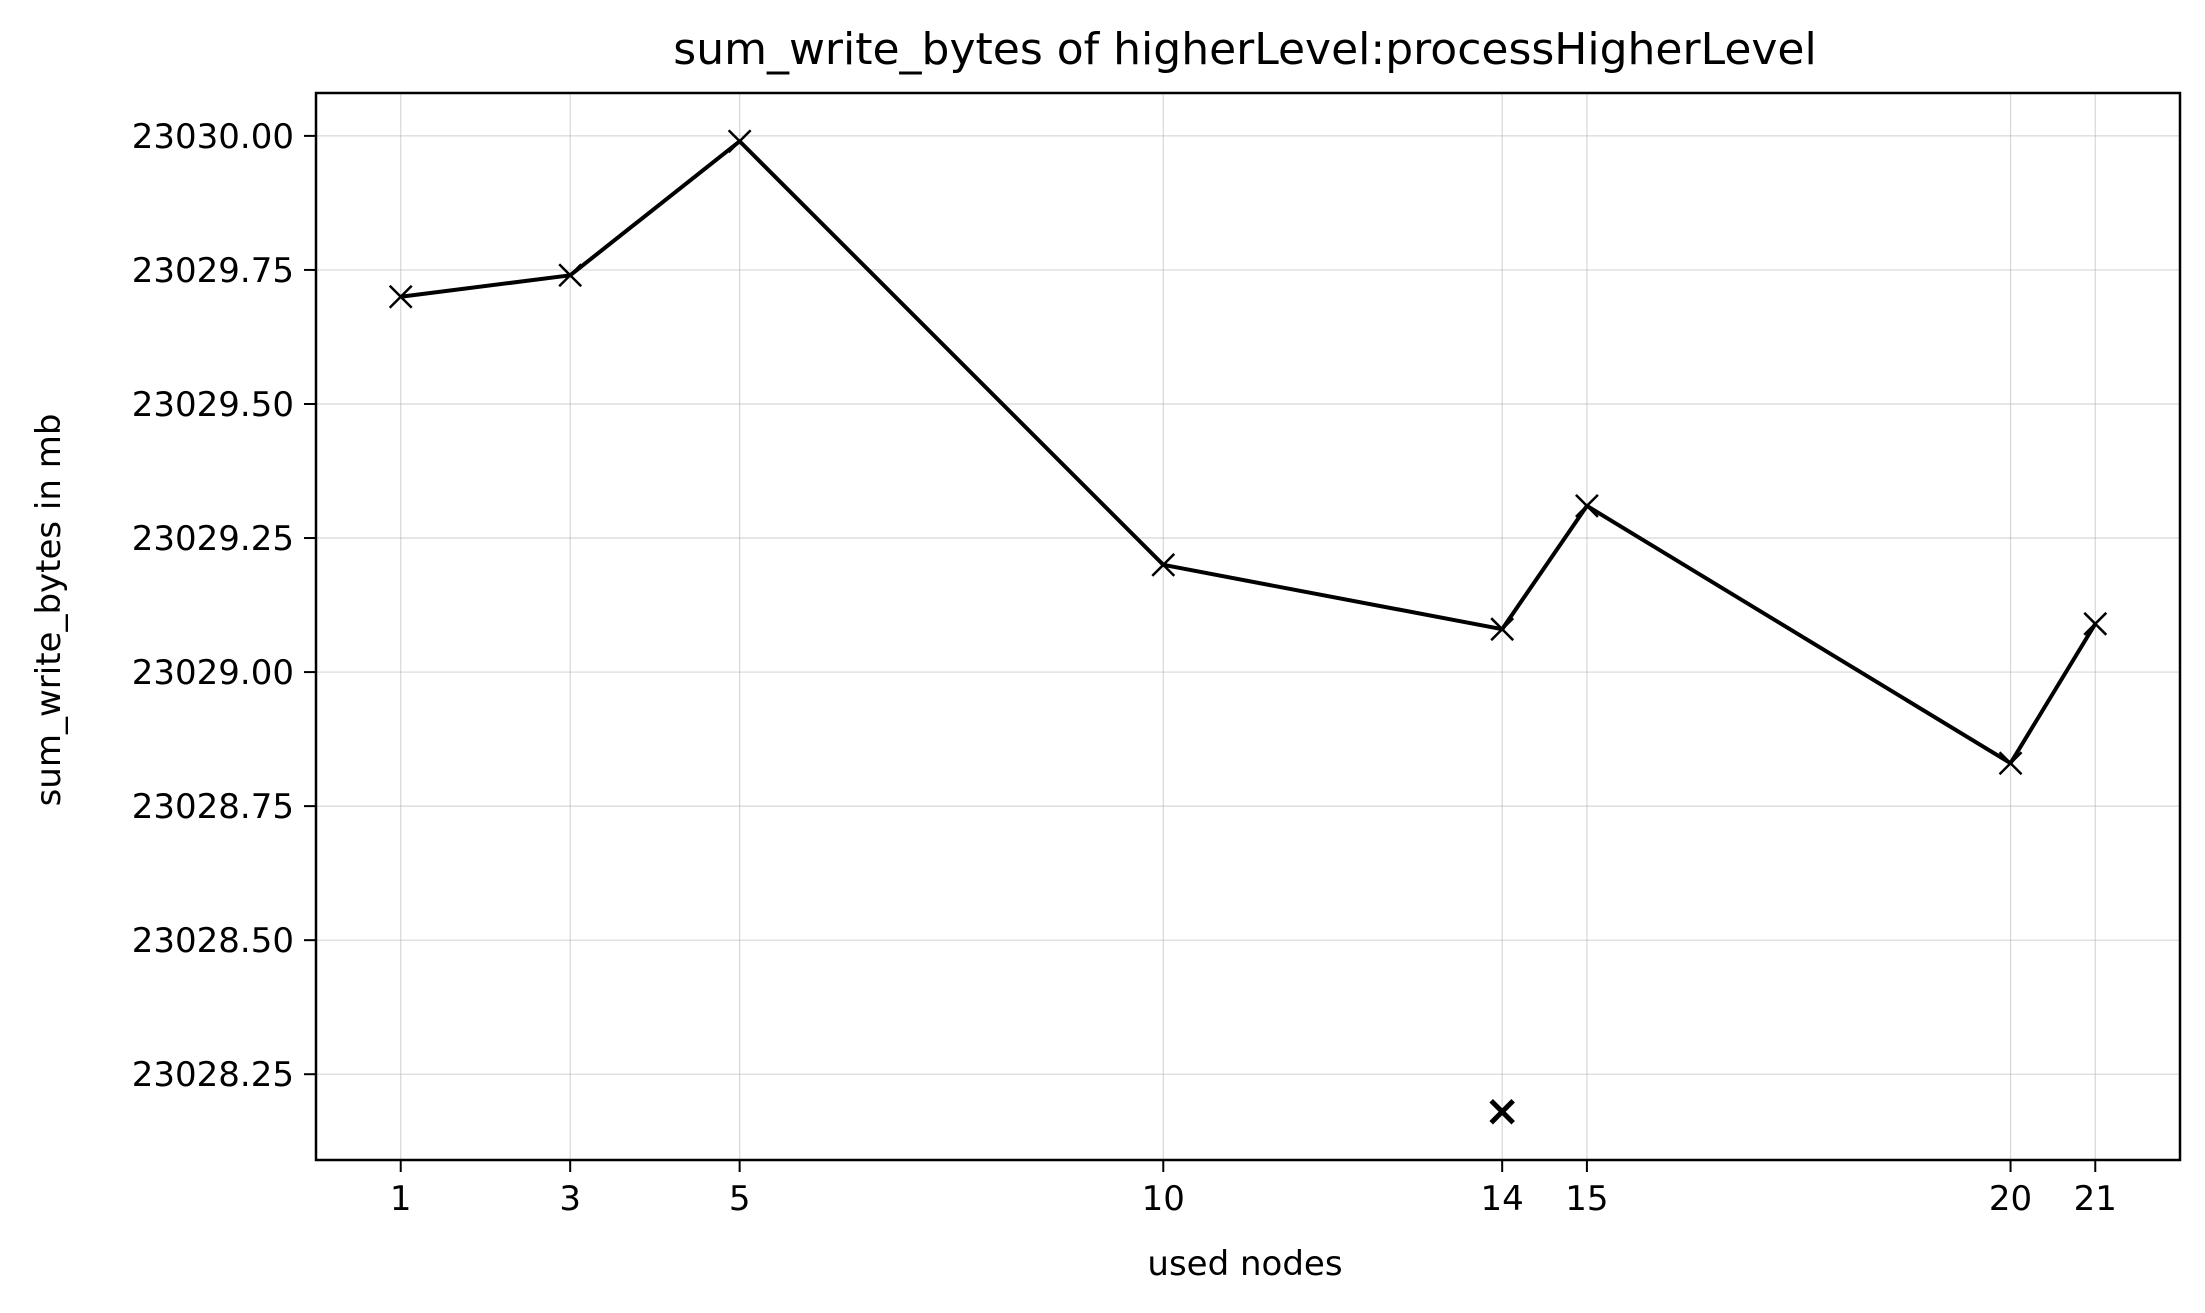  What do you see at coordinates (213, 1075) in the screenshot?
I see `y-tick-label: 23028.25` at bounding box center [213, 1075].